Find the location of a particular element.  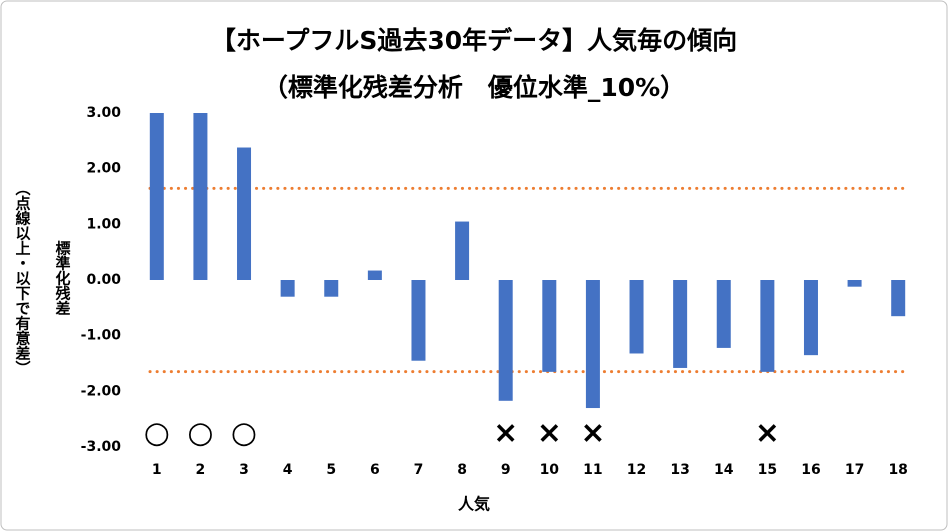

y-tick-label: 1.00 is located at coordinates (103, 224).